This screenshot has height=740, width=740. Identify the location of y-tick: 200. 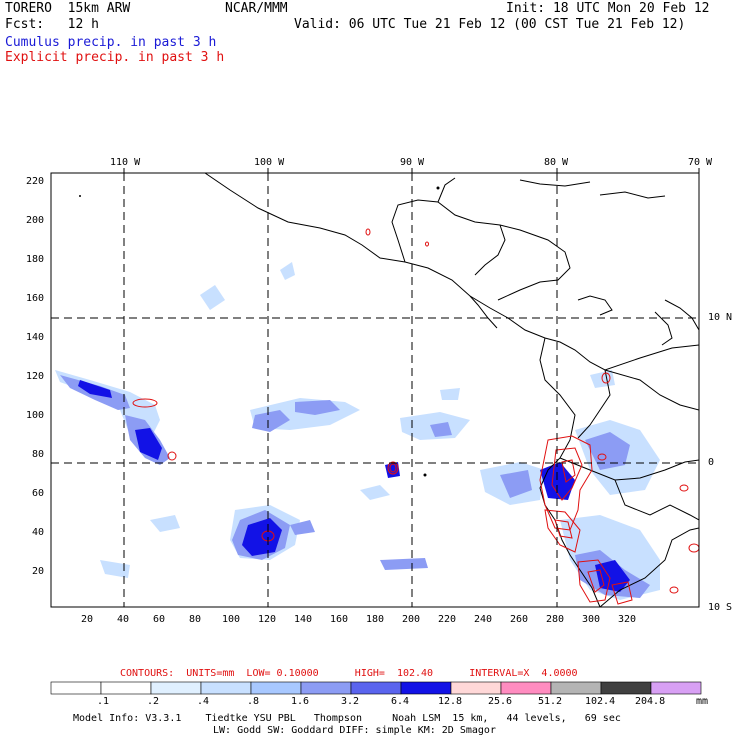
(35, 220).